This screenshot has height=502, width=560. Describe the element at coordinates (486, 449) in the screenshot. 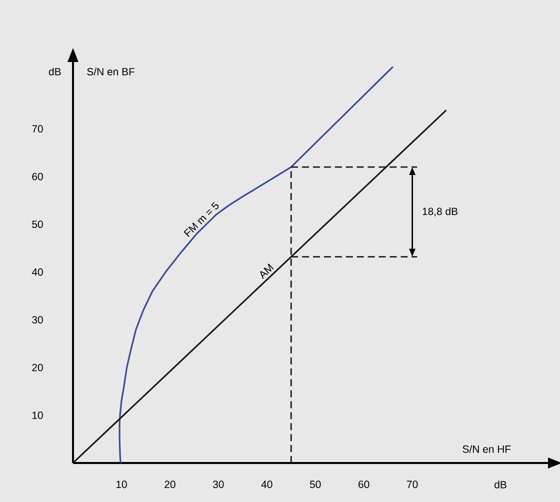

I see `x-axis-title: S/N en HF` at that location.